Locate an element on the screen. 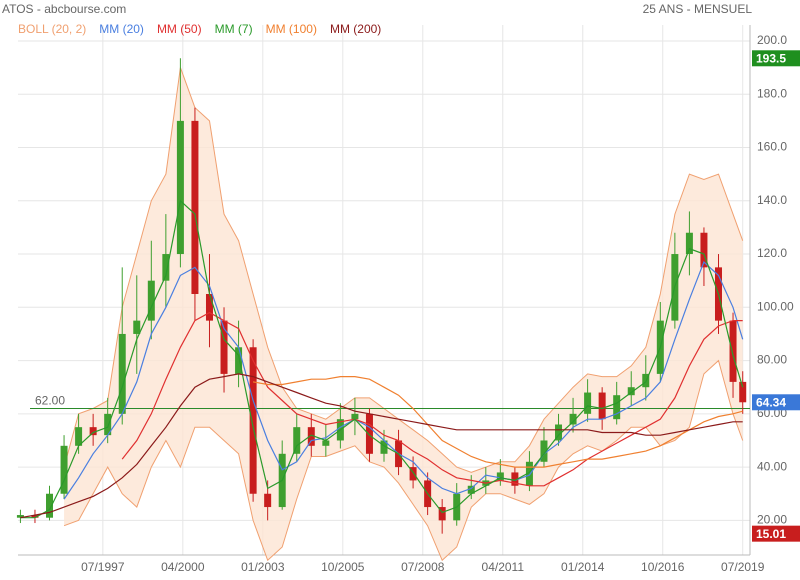 The image size is (800, 580). chart-subtitle: 25 ANS - MENSUEL is located at coordinates (698, 9).